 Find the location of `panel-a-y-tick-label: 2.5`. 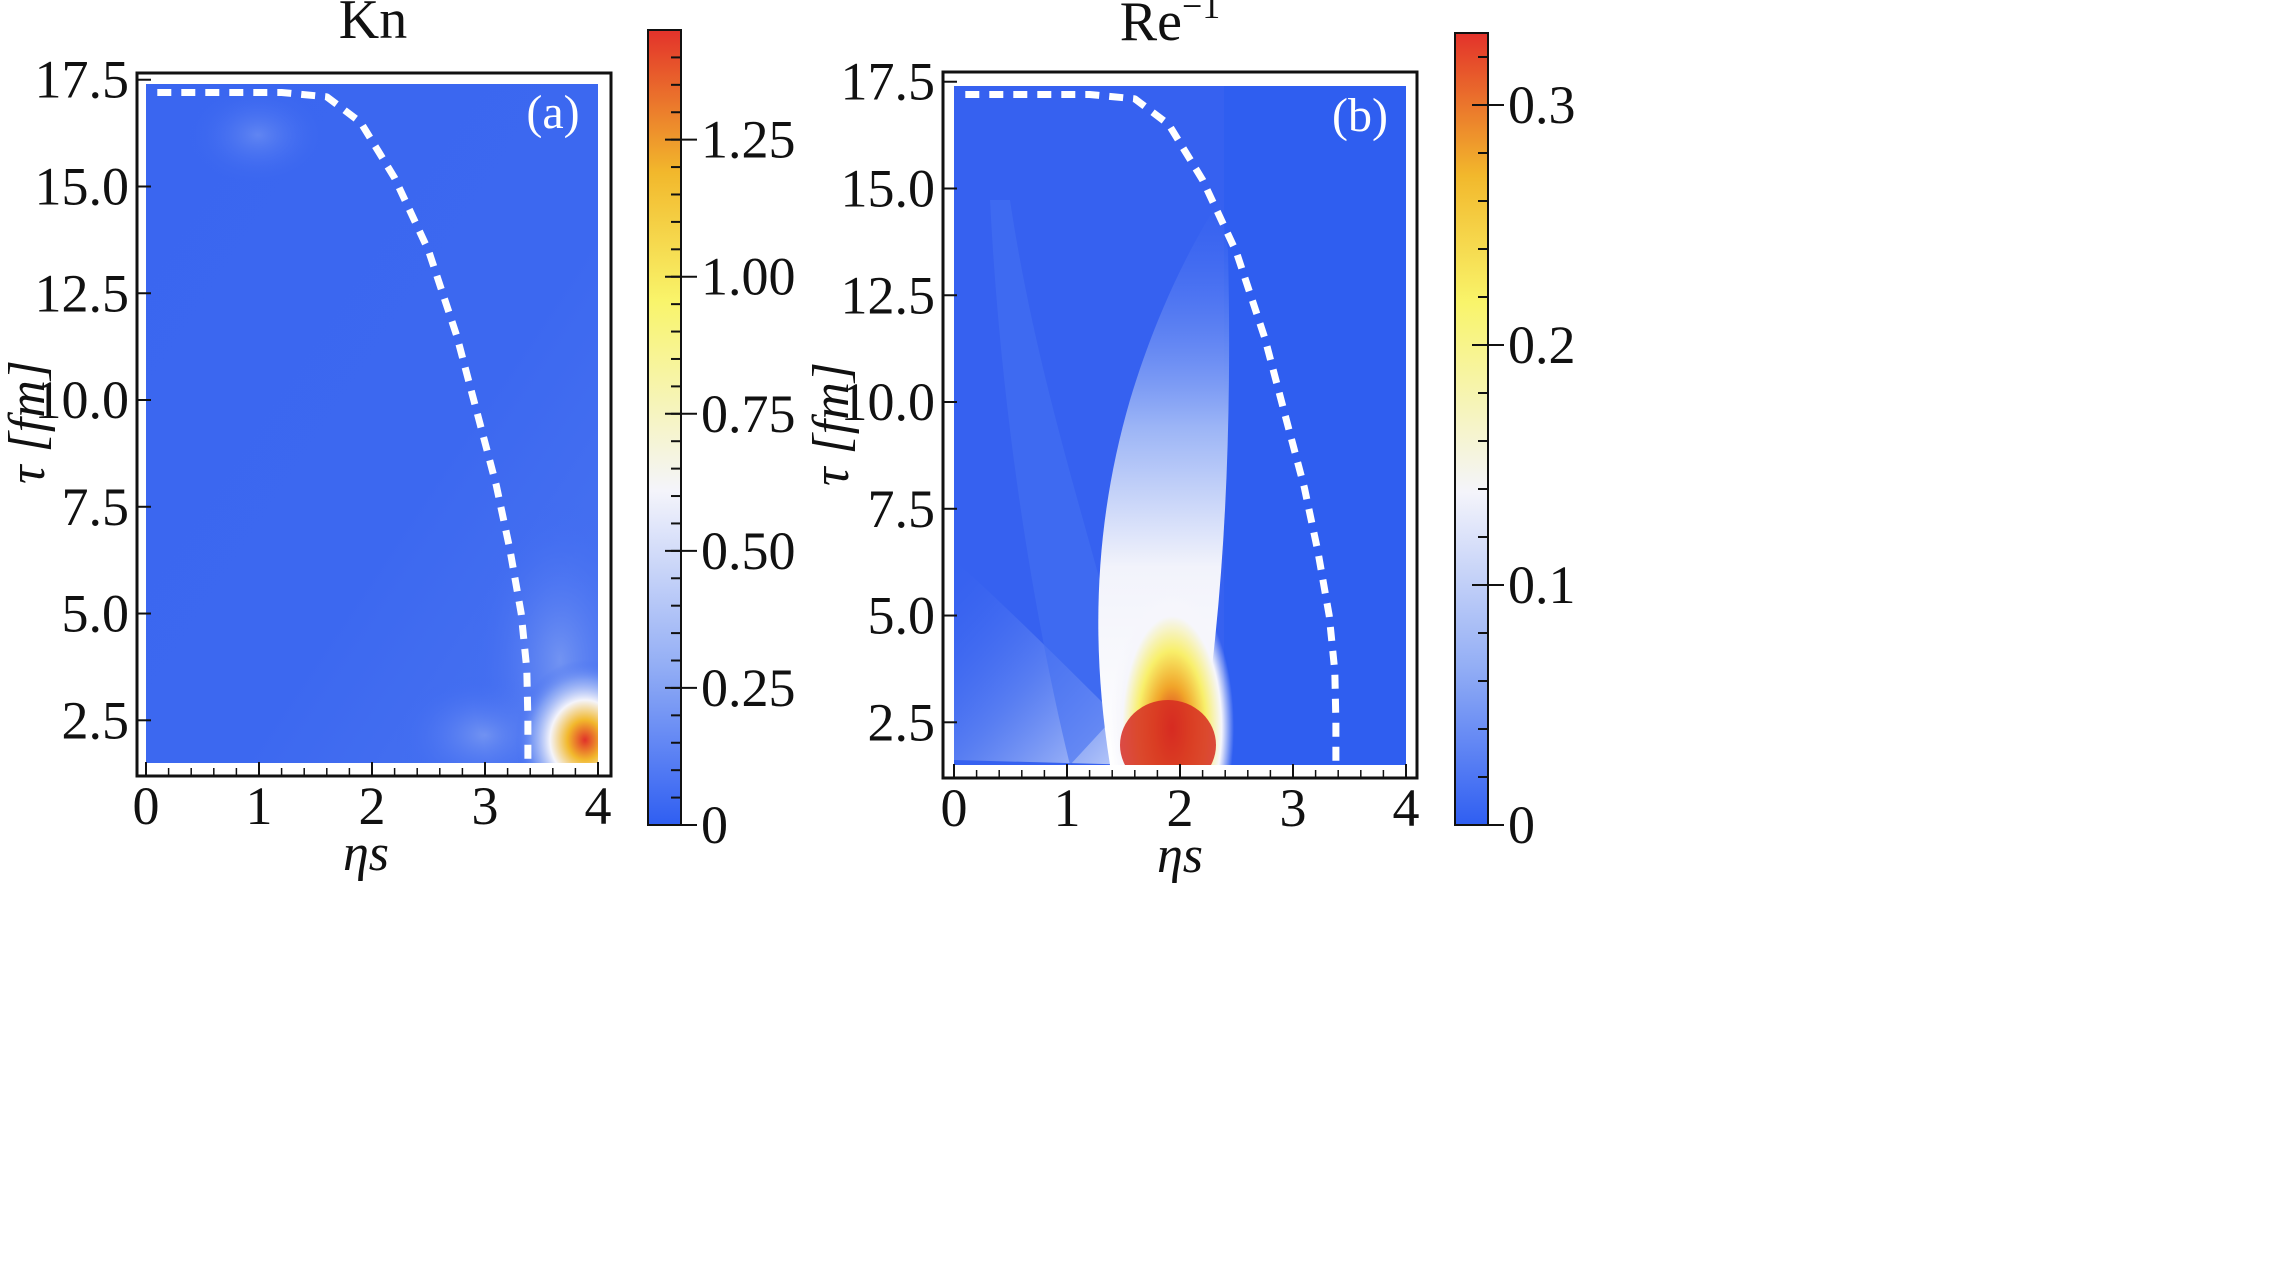

panel-a-y-tick-label: 2.5 is located at coordinates (96, 720).